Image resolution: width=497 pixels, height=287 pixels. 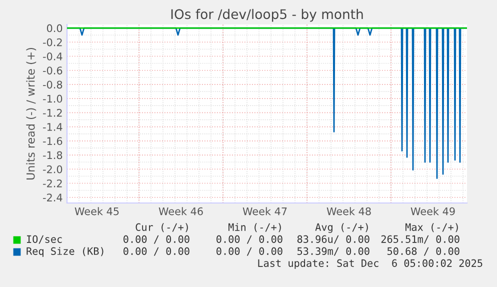 What do you see at coordinates (52, 84) in the screenshot?
I see `y-tick-label: -0.8` at bounding box center [52, 84].